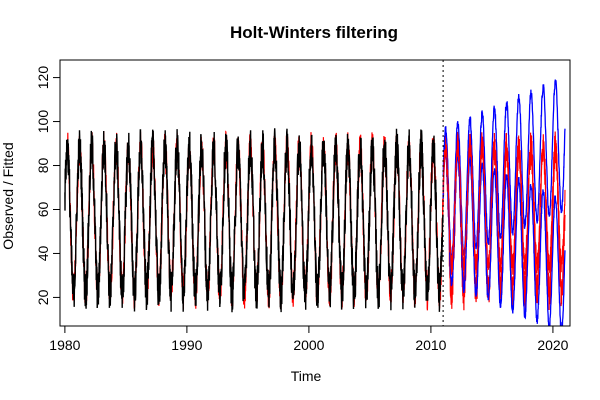  Describe the element at coordinates (64, 345) in the screenshot. I see `x-tick-label: 1980` at that location.